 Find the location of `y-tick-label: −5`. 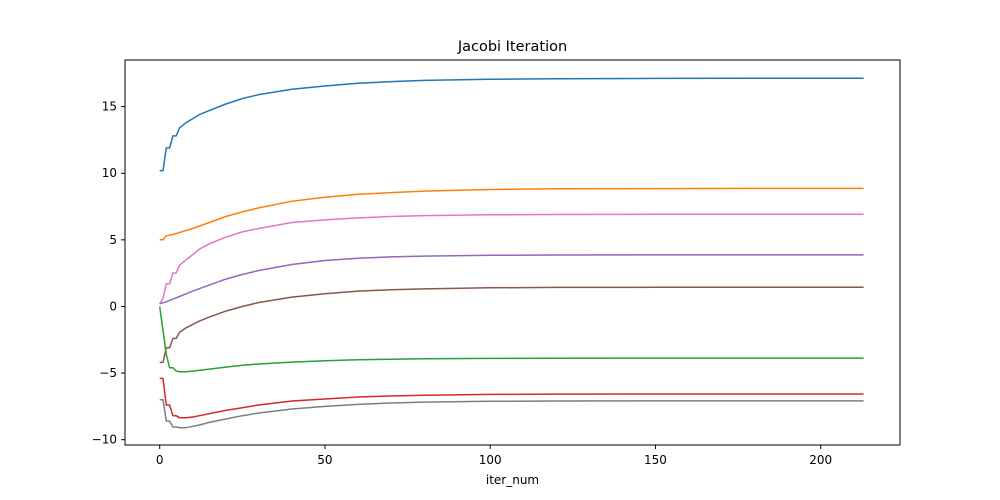

y-tick-label: −5 is located at coordinates (108, 373).